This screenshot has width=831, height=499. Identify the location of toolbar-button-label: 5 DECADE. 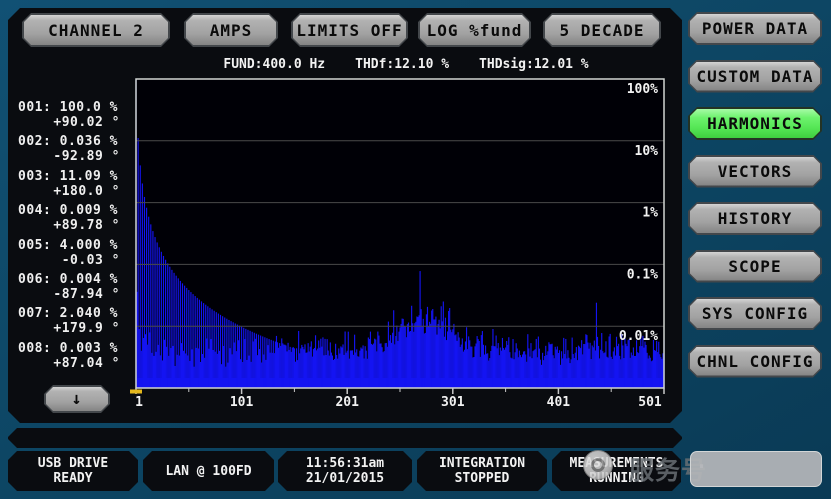
(602, 30).